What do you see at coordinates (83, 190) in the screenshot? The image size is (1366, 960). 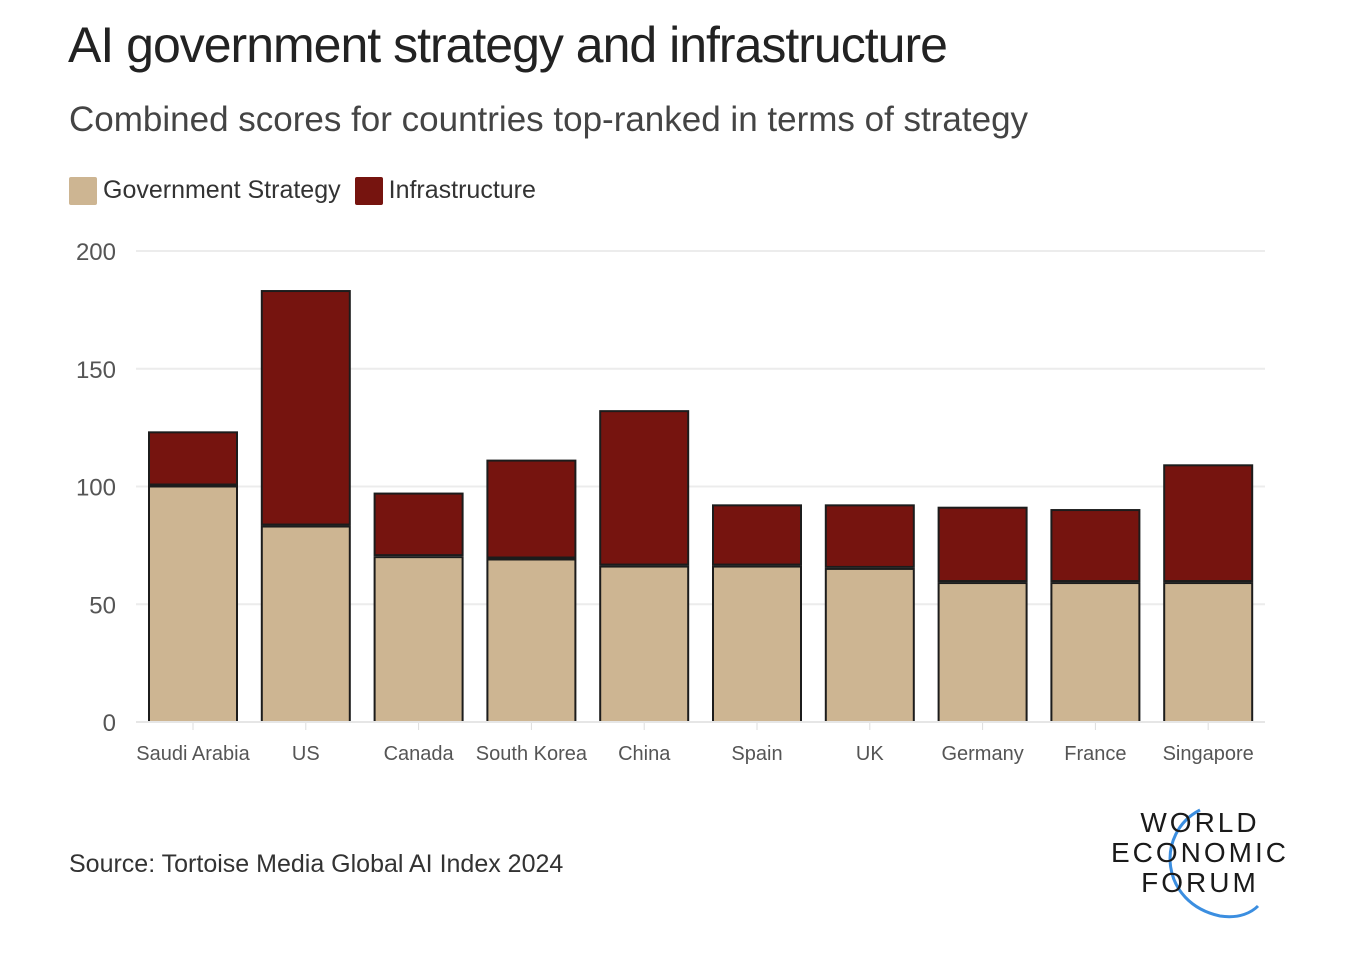 I see `legend-swatch-government-strategy` at bounding box center [83, 190].